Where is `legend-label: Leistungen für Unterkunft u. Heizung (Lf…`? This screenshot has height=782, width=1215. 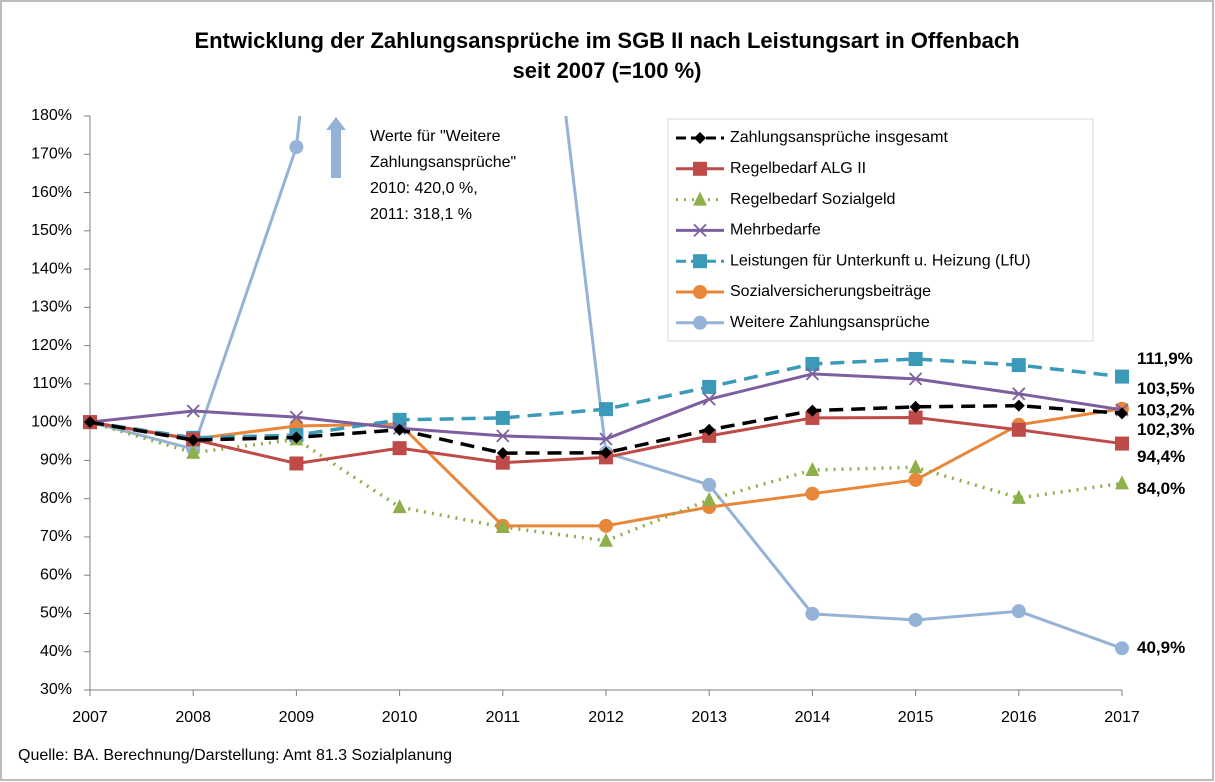 legend-label: Leistungen für Unterkunft u. Heizung (Lf… is located at coordinates (880, 260).